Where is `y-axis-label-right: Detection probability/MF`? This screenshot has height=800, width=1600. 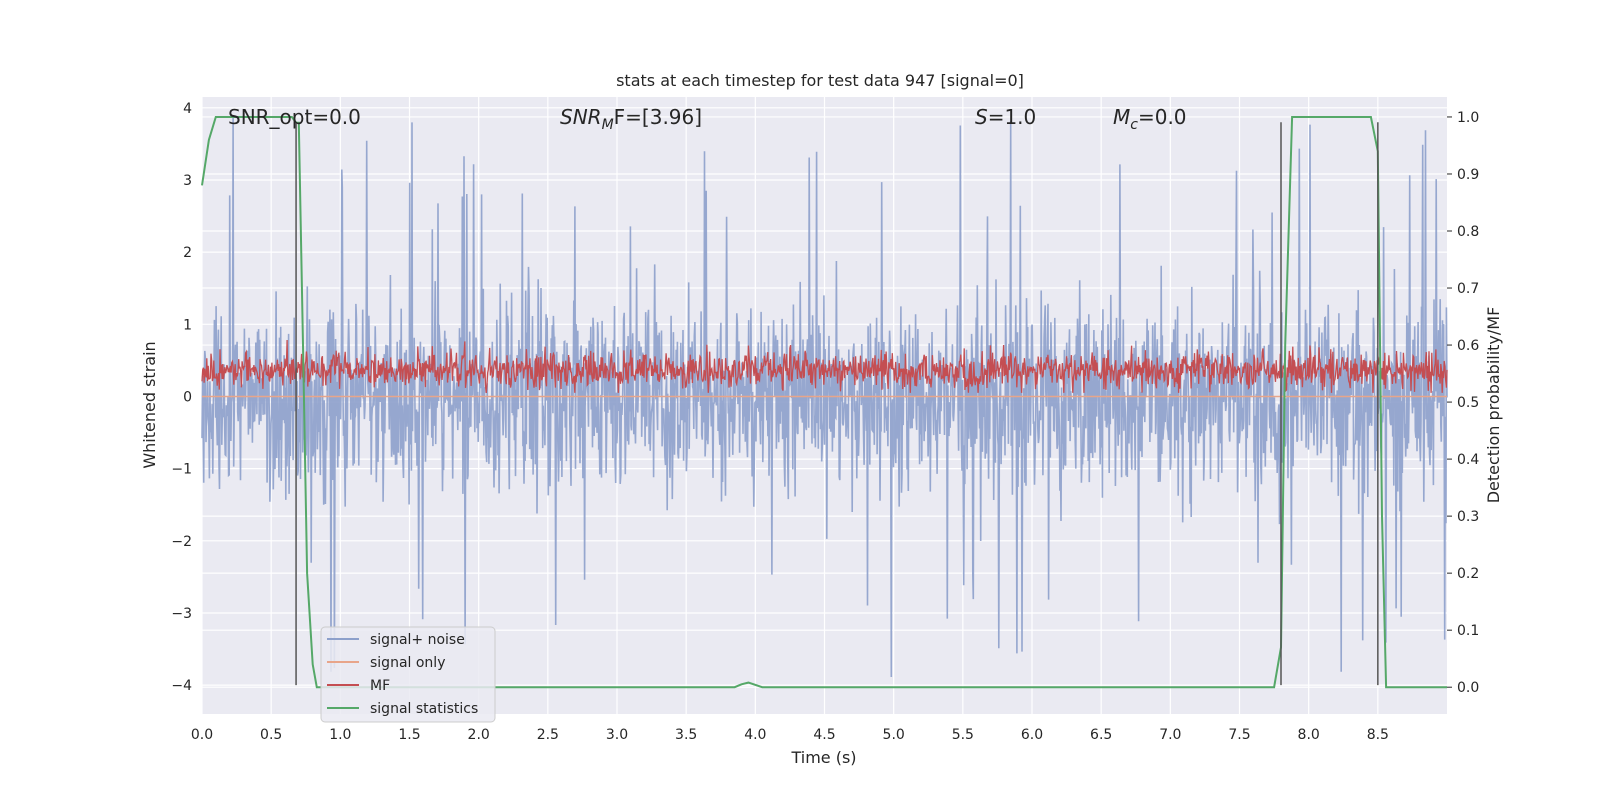 y-axis-label-right: Detection probability/MF is located at coordinates (1493, 405).